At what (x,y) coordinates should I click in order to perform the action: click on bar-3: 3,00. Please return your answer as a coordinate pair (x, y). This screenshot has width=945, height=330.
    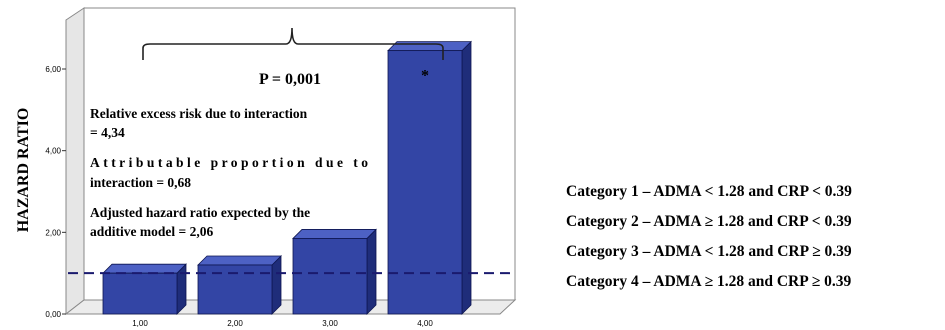
    Looking at the image, I should click on (334, 278).